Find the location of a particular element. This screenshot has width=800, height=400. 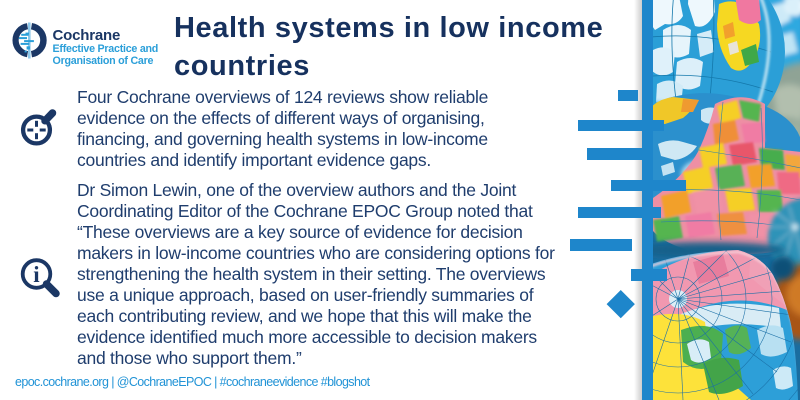

svg-text: i is located at coordinates (36, 274).